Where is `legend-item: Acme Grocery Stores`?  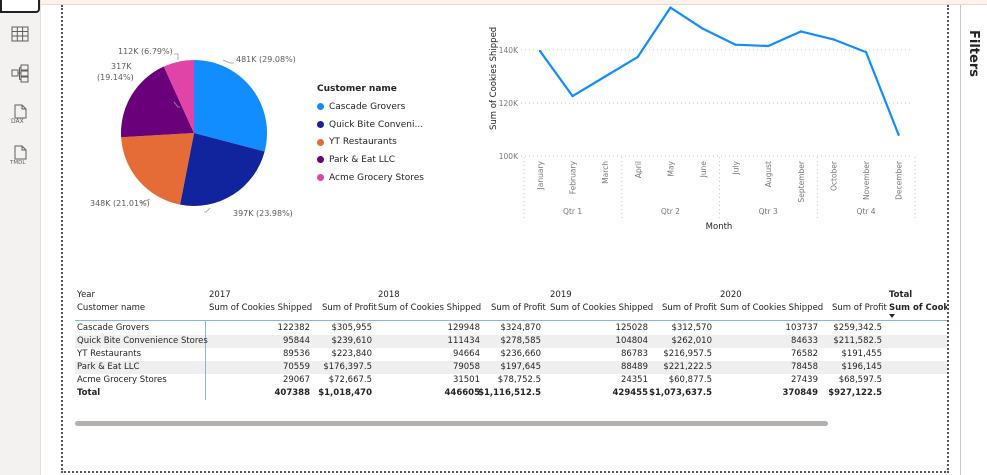 legend-item: Acme Grocery Stores is located at coordinates (370, 178).